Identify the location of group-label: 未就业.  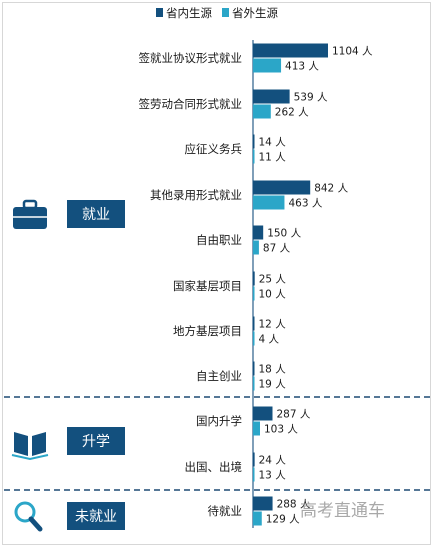
(96, 517).